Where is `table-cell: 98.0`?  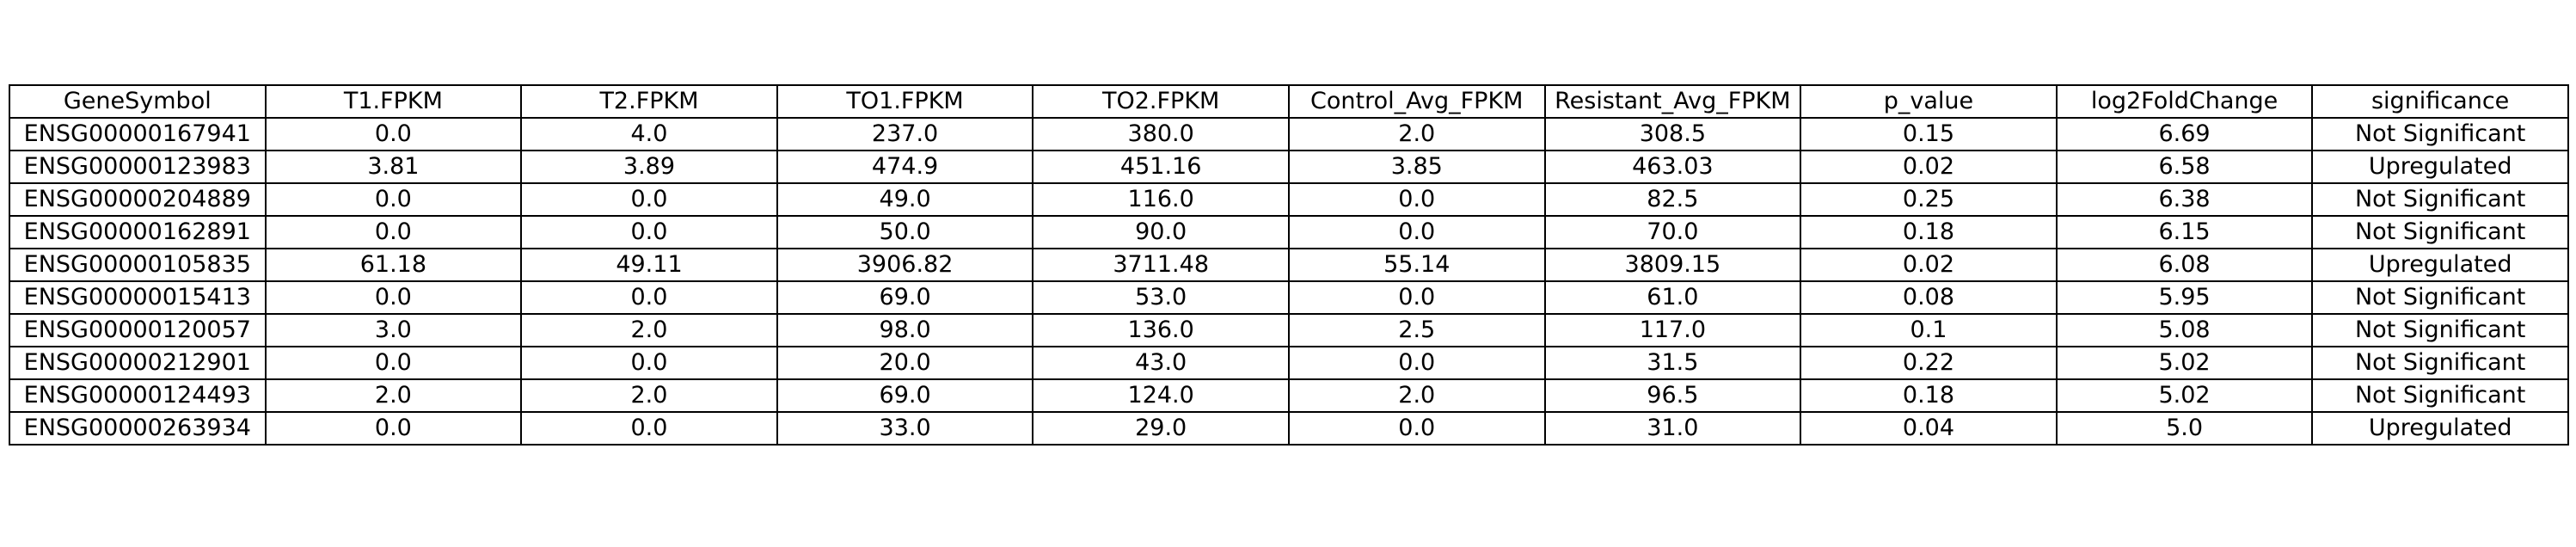 table-cell: 98.0 is located at coordinates (905, 330).